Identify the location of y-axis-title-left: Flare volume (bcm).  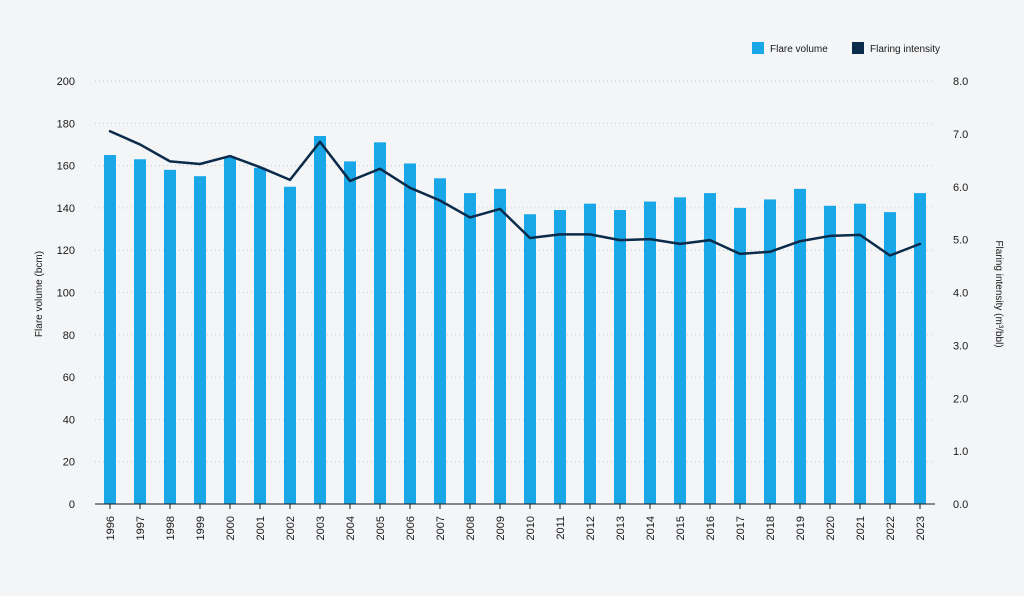
(39, 294).